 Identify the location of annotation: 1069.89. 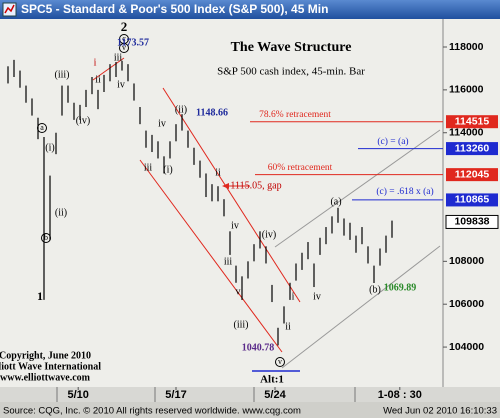
(400, 287).